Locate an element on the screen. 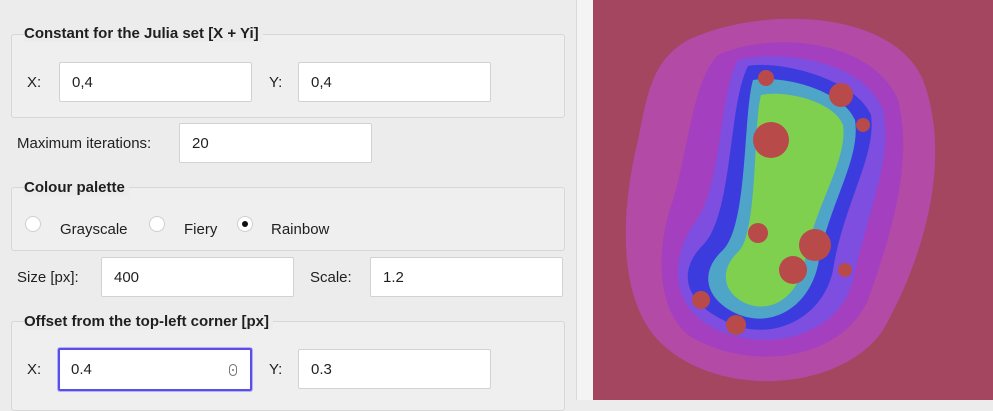  max-iterations-label: Maximum iterations: is located at coordinates (84, 143).